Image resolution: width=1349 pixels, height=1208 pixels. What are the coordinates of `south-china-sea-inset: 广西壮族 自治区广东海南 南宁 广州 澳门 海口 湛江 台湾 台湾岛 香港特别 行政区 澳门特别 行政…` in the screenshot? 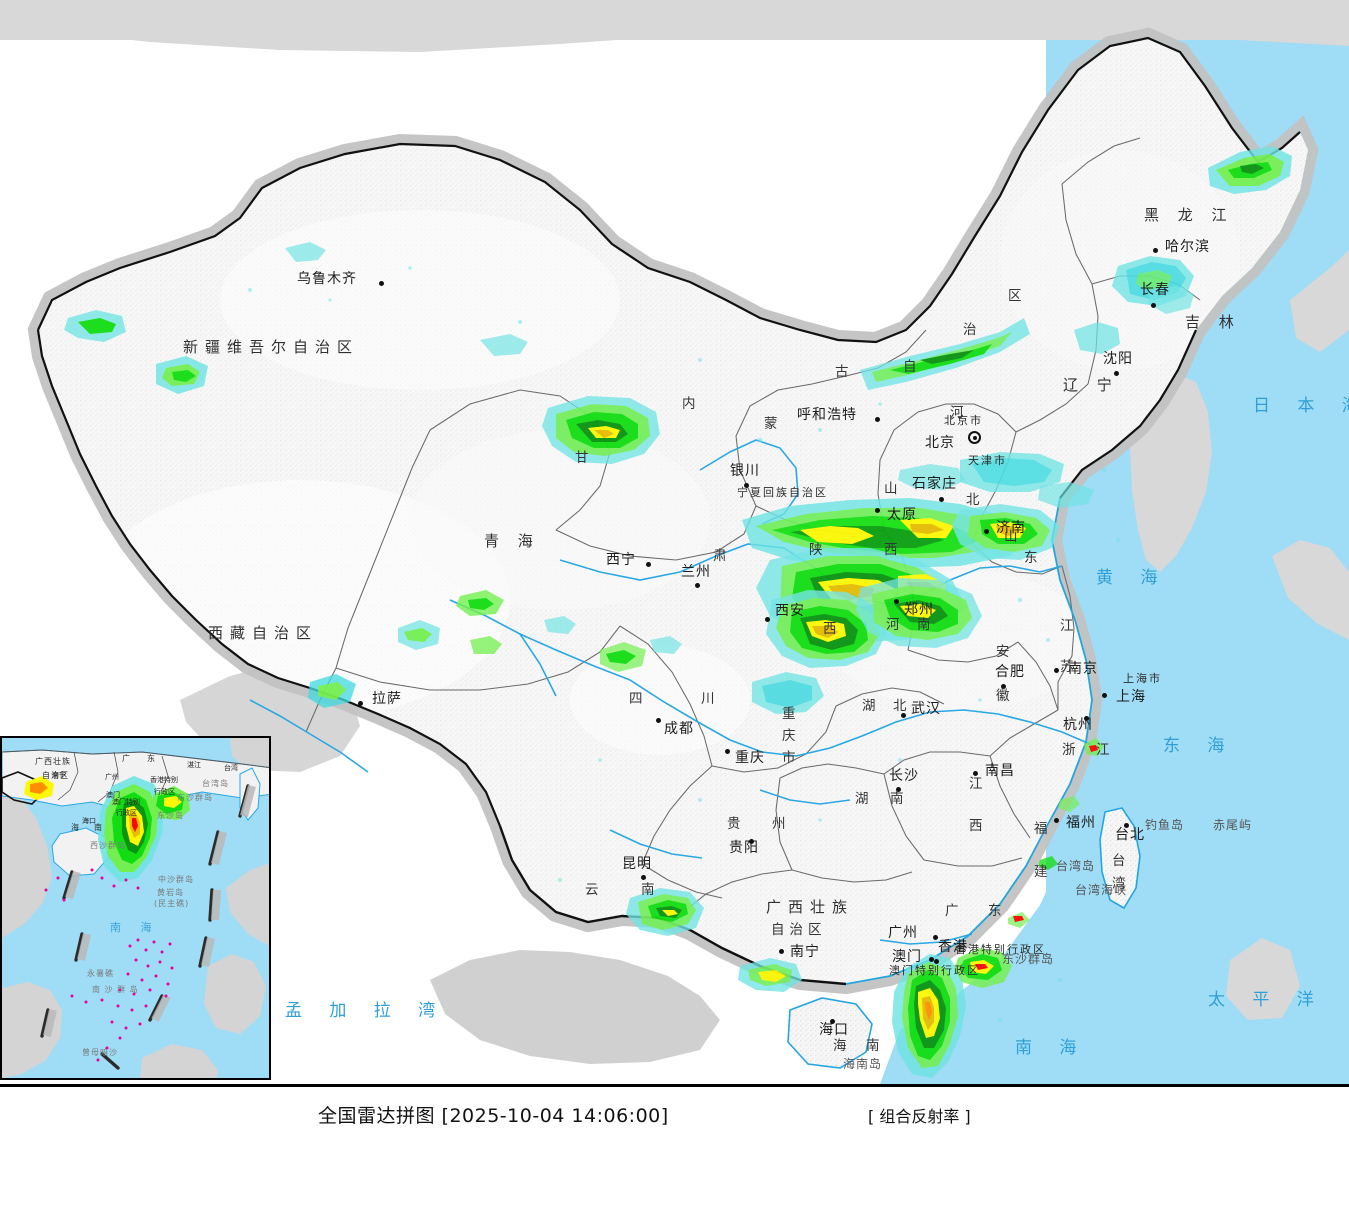 It's located at (135, 908).